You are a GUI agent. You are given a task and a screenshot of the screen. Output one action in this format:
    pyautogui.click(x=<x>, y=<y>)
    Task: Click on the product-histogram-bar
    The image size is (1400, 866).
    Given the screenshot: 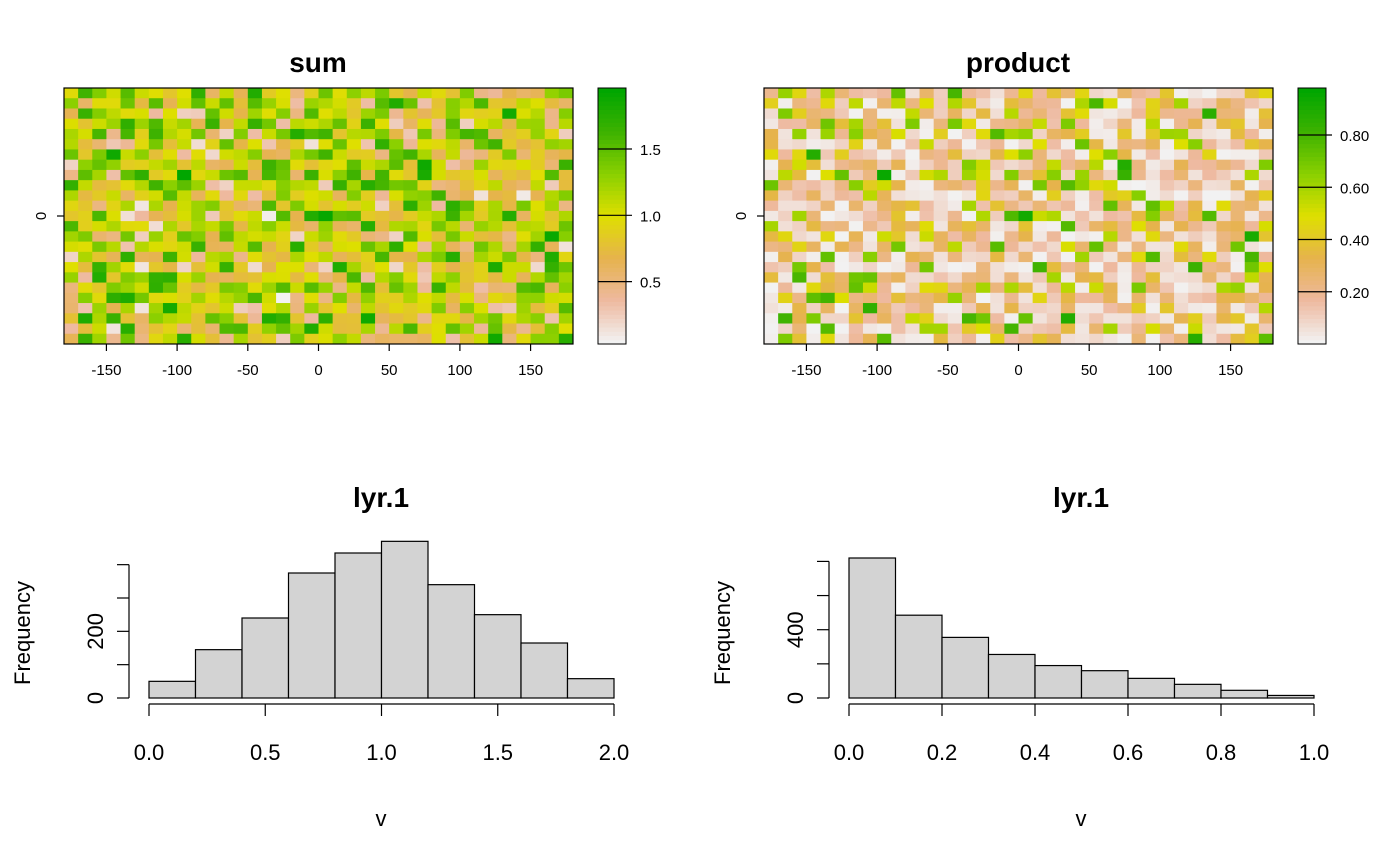 What is the action you would take?
    pyautogui.click(x=1058, y=681)
    